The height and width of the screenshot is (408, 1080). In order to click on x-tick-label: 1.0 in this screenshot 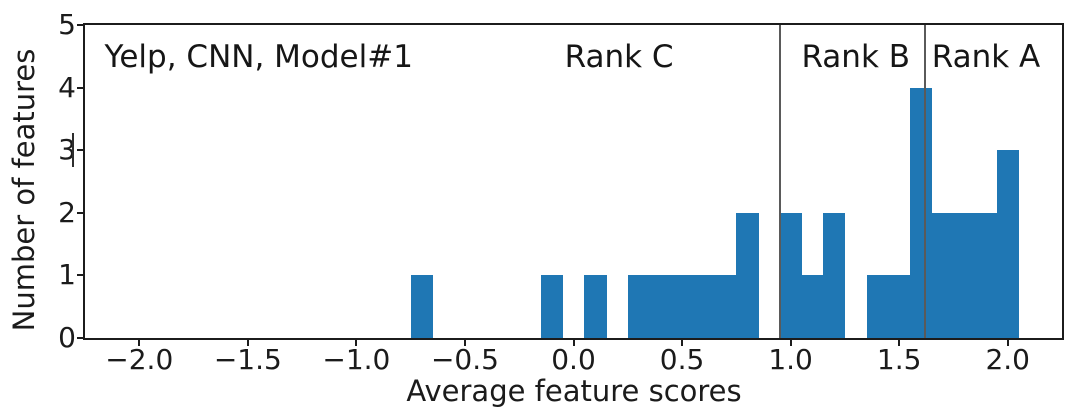, I will do `click(790, 359)`.